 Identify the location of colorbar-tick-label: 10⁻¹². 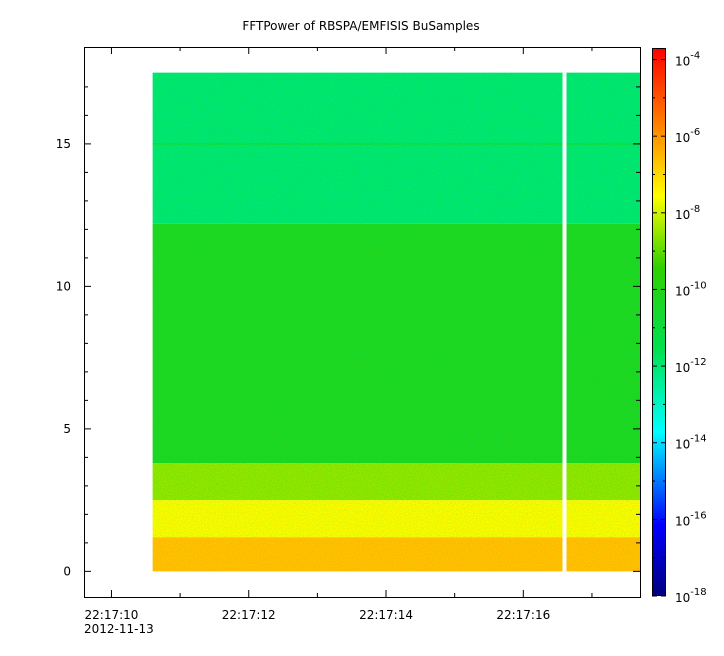
(691, 366).